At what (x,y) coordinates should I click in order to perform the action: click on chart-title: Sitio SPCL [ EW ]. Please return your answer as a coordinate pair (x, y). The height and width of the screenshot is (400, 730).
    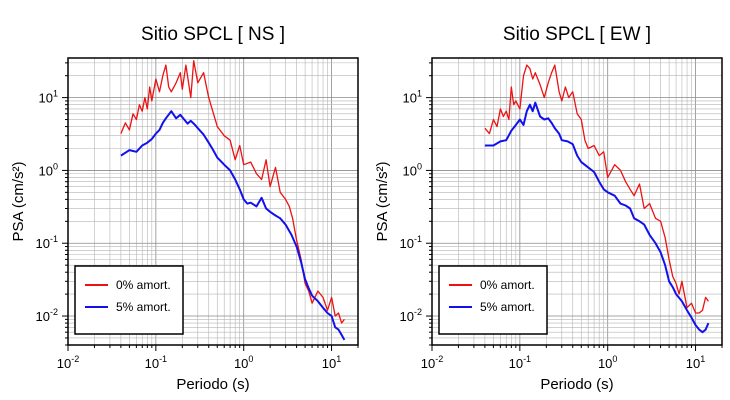
    Looking at the image, I should click on (577, 34).